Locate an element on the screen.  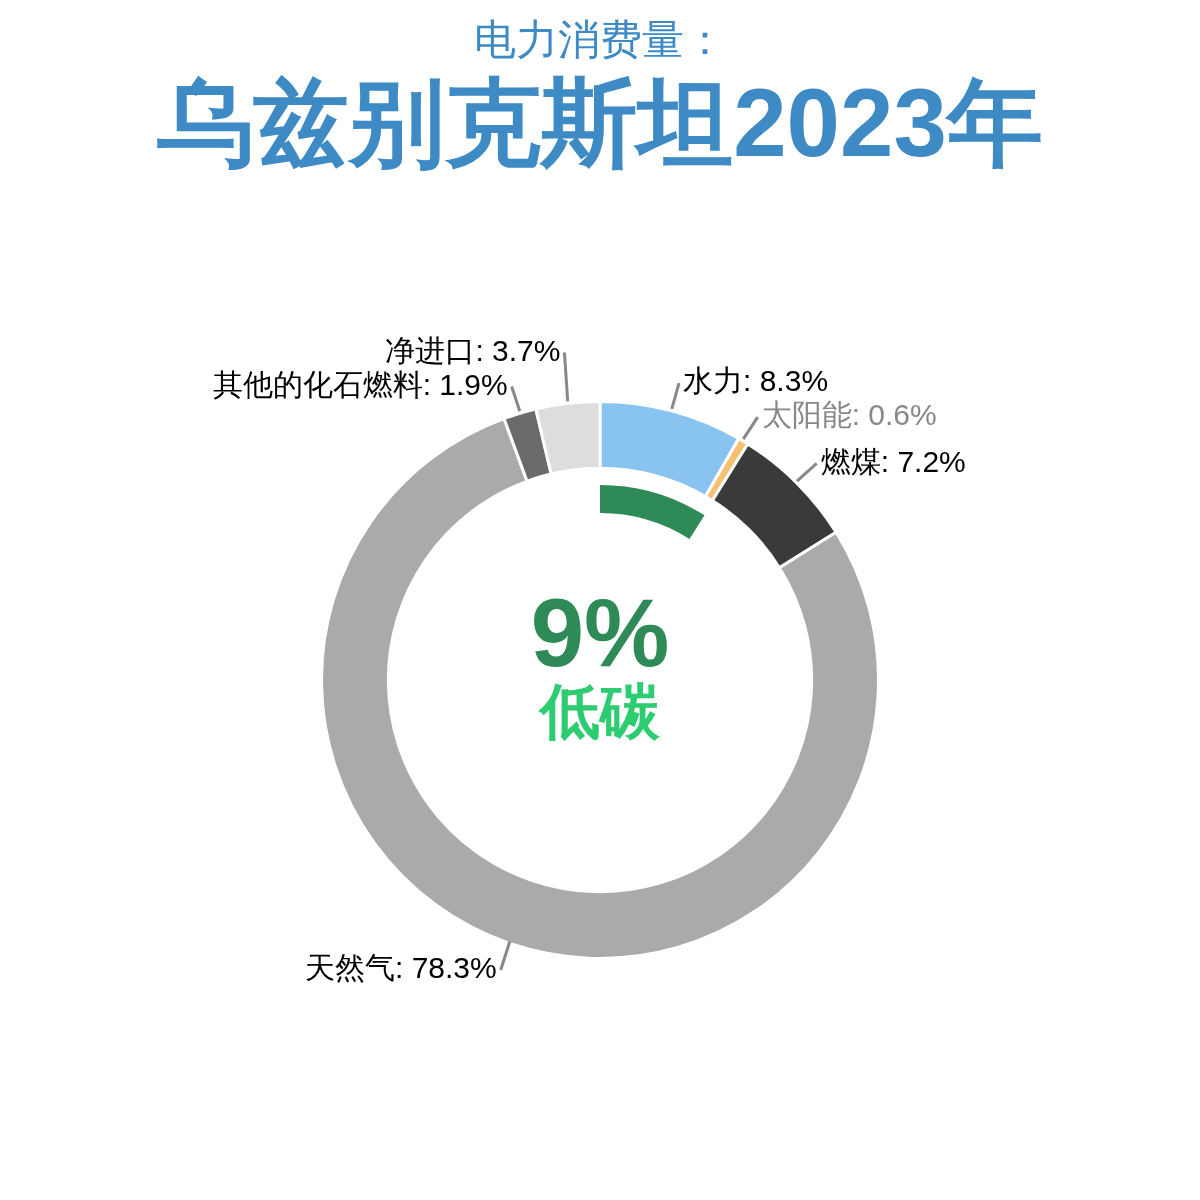
slice-label: 其他的化石燃料: 1.9% is located at coordinates (360, 384).